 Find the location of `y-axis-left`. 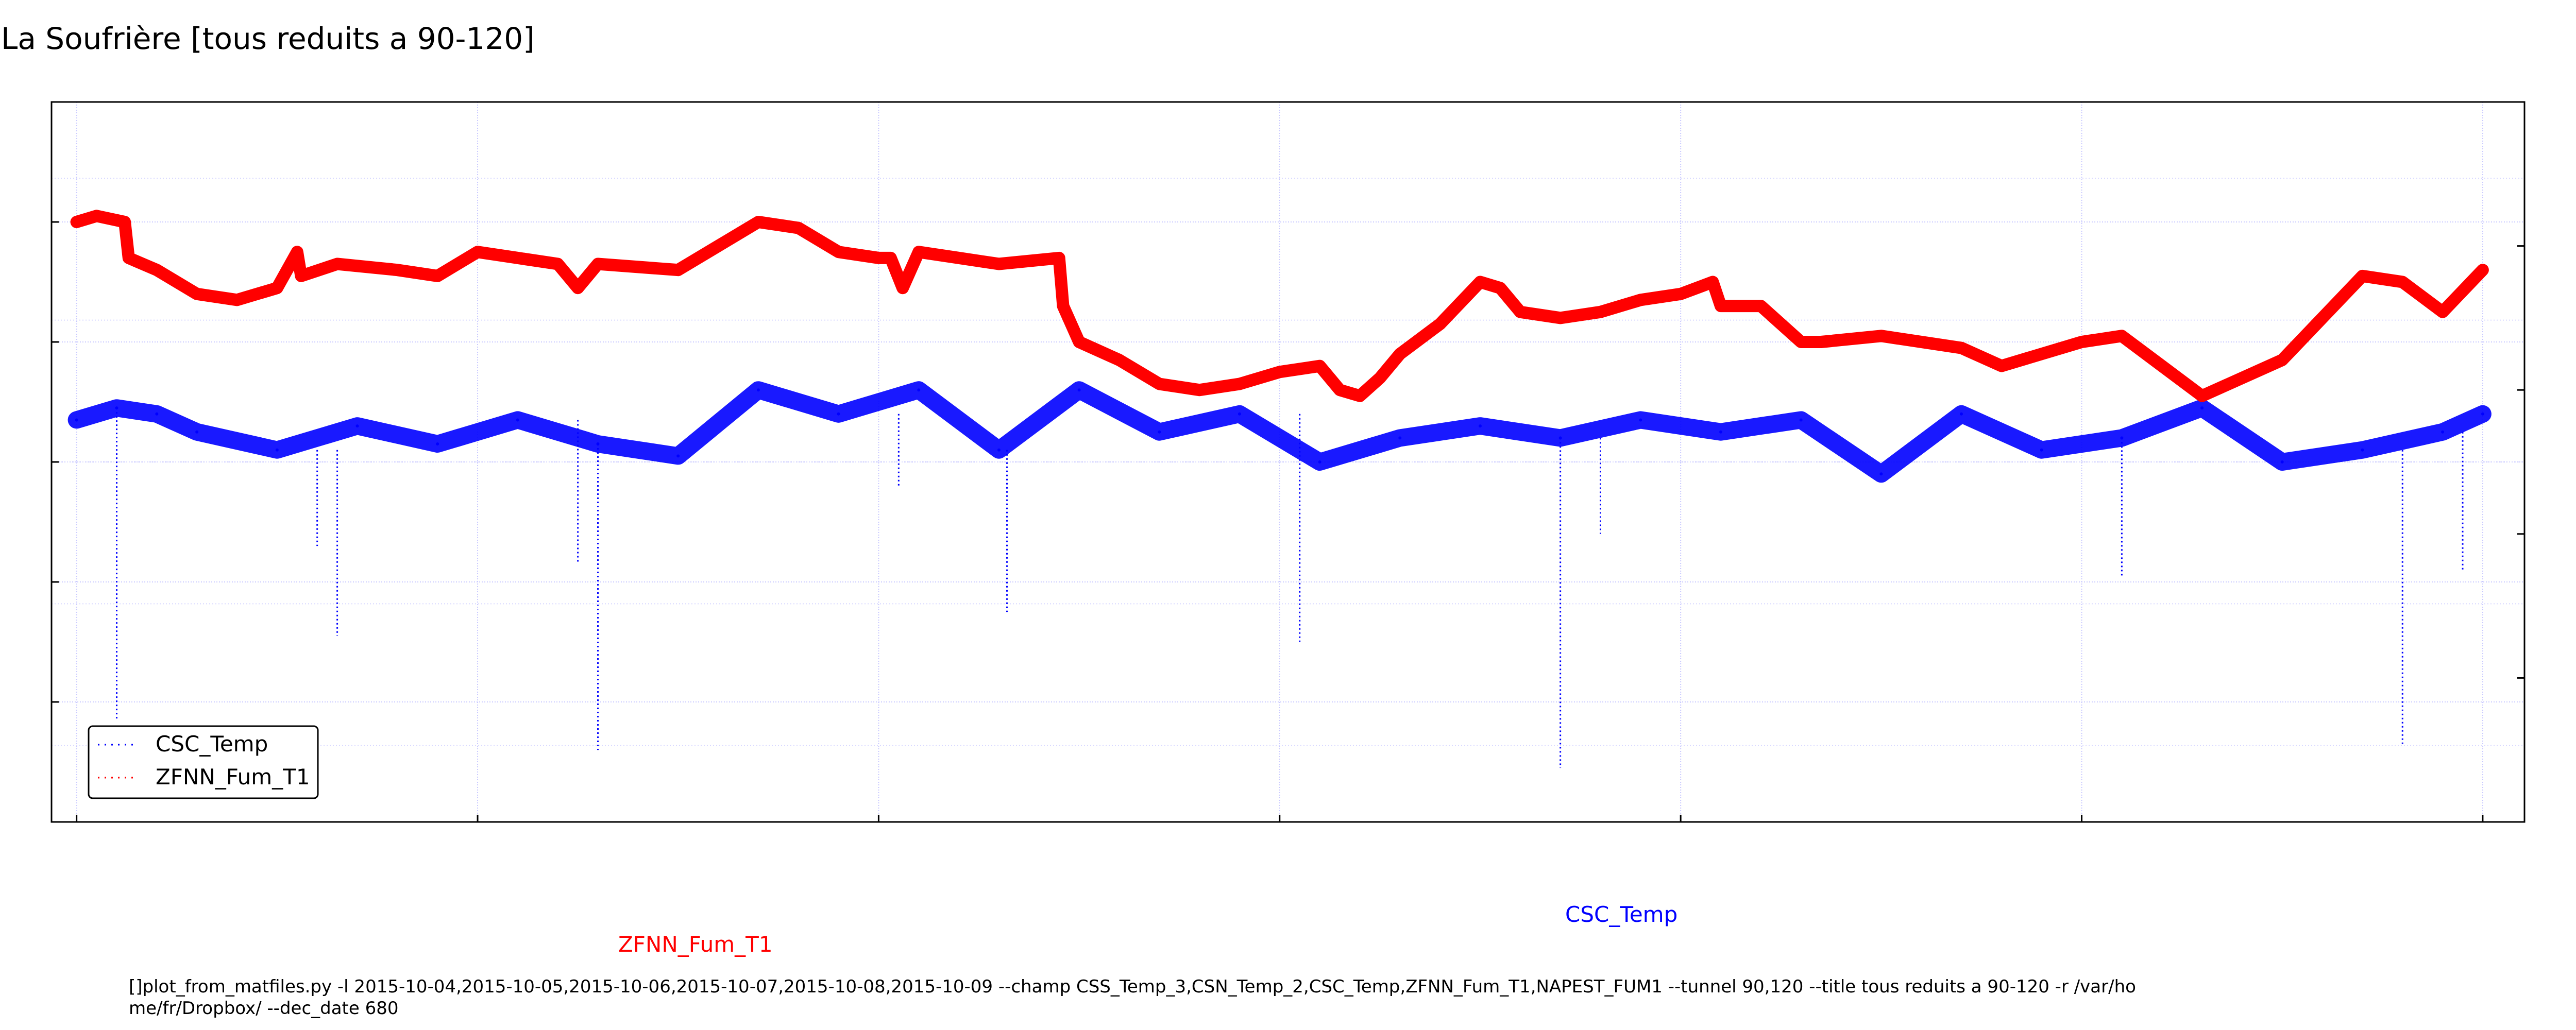

y-axis-left is located at coordinates (55, 462).